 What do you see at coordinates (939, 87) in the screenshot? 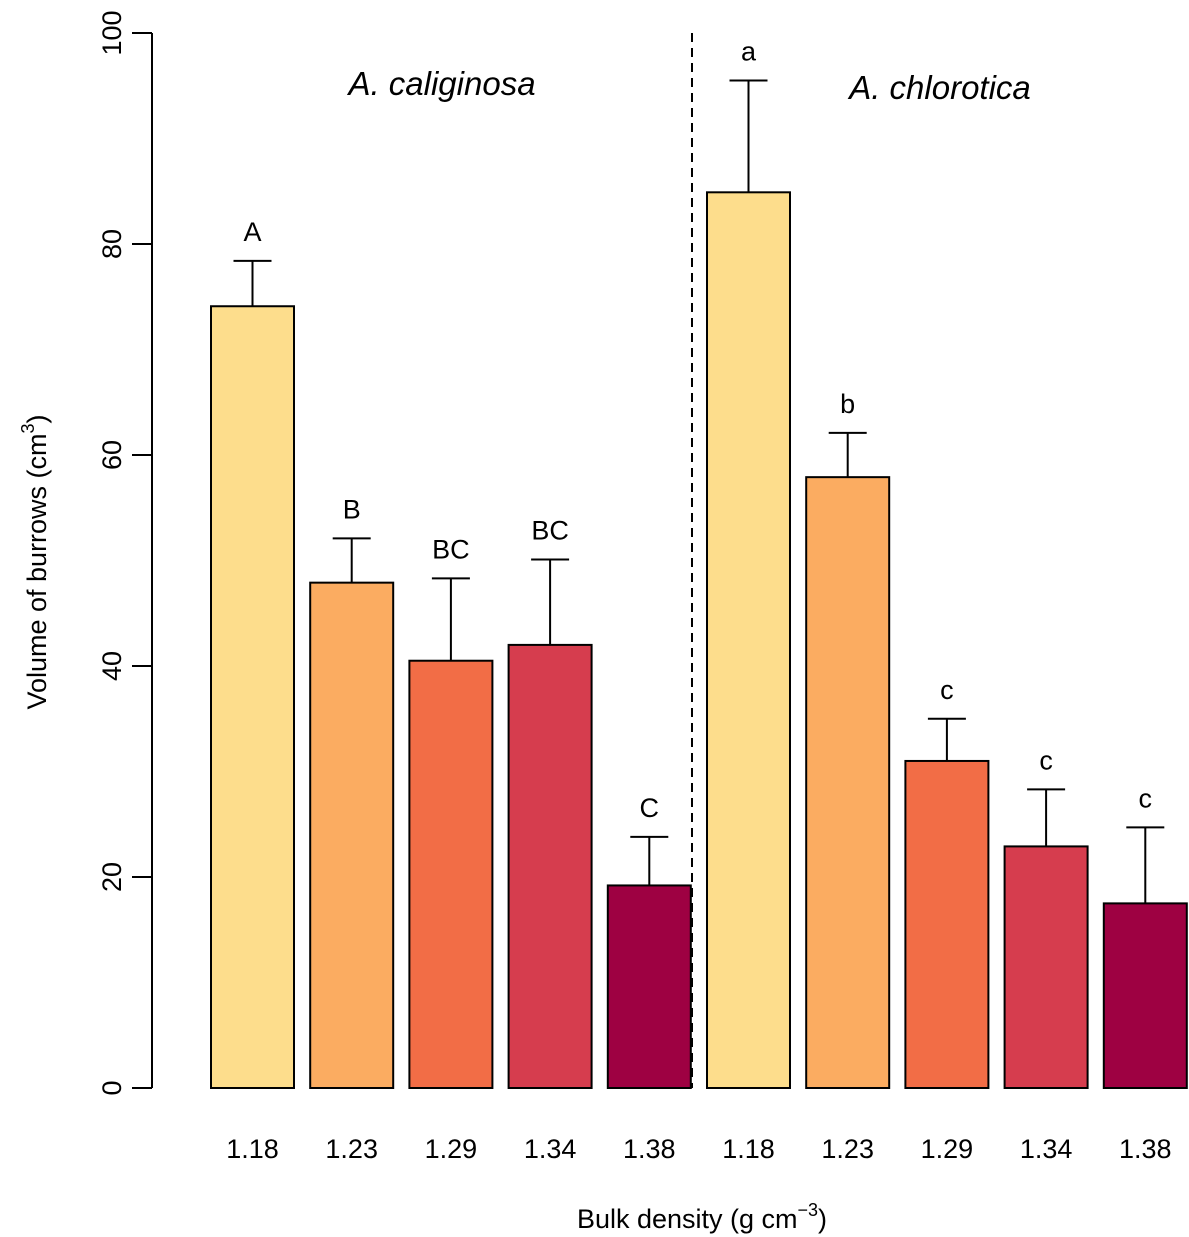
I see `group-label-chlorotica: A. chlorotica` at bounding box center [939, 87].